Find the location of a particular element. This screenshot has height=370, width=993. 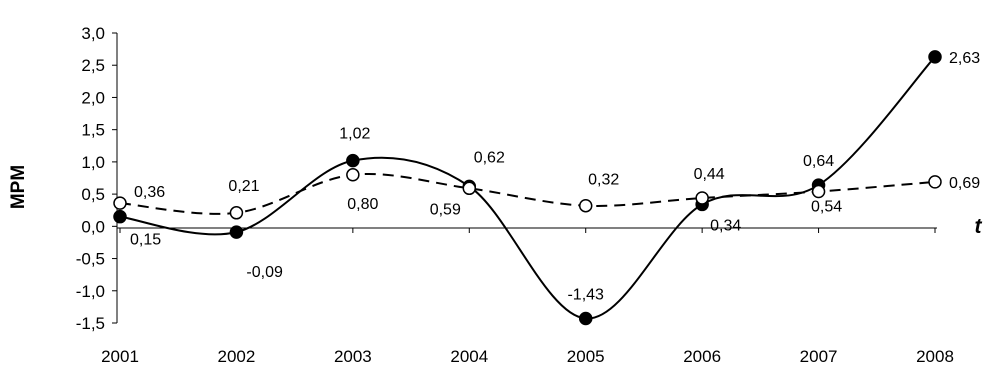

series-dashed-line is located at coordinates (527, 194).